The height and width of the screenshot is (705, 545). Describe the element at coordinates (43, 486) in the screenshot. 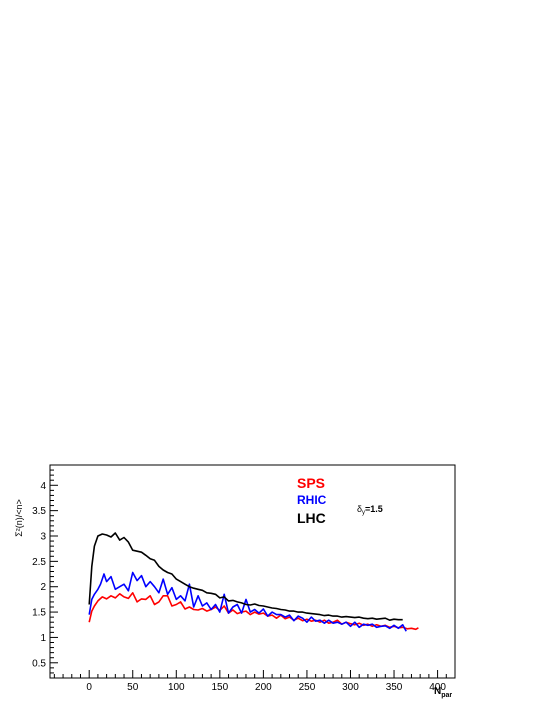

I see `y-tick-label: 4` at that location.